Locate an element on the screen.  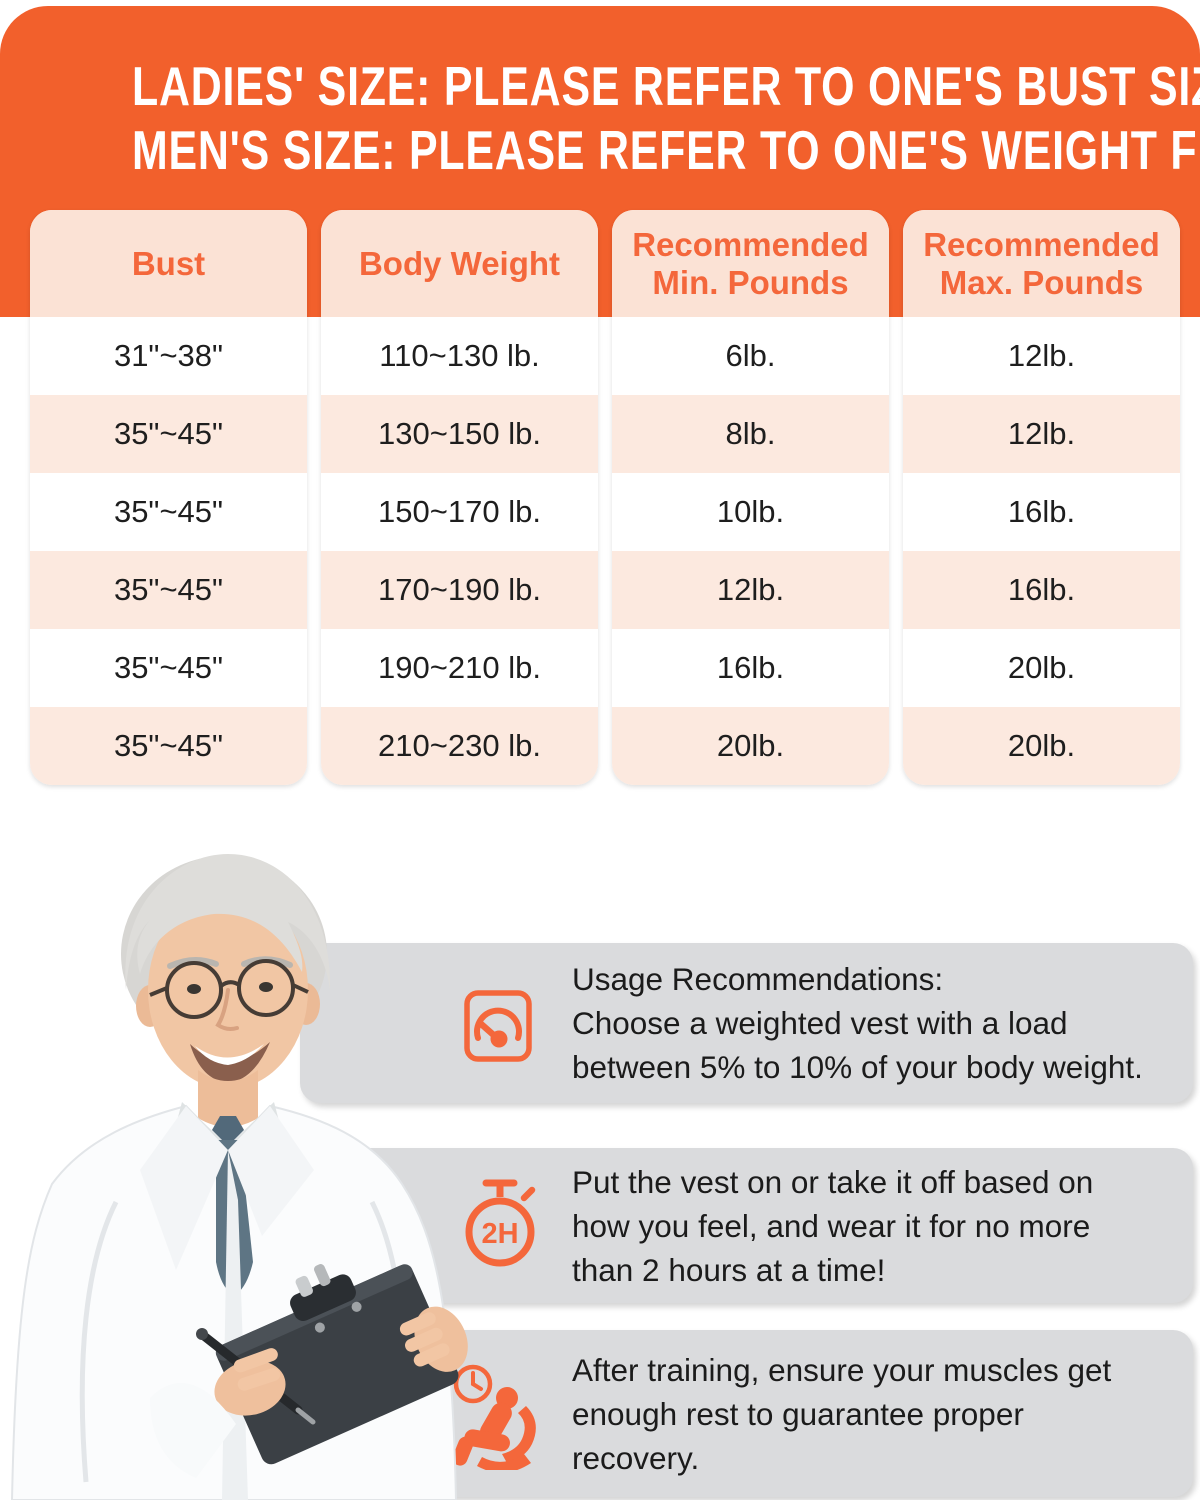
stopwatch-icon: 2H is located at coordinates (500, 1223).